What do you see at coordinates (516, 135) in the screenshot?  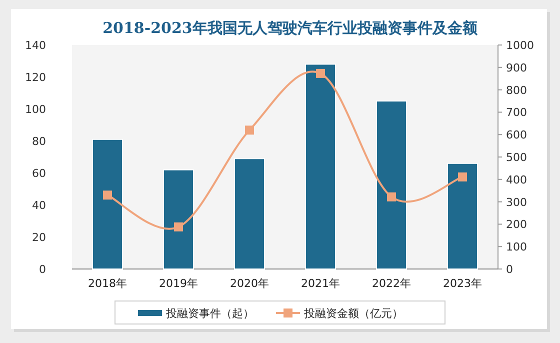 I see `y2-tick-label: 600` at bounding box center [516, 135].